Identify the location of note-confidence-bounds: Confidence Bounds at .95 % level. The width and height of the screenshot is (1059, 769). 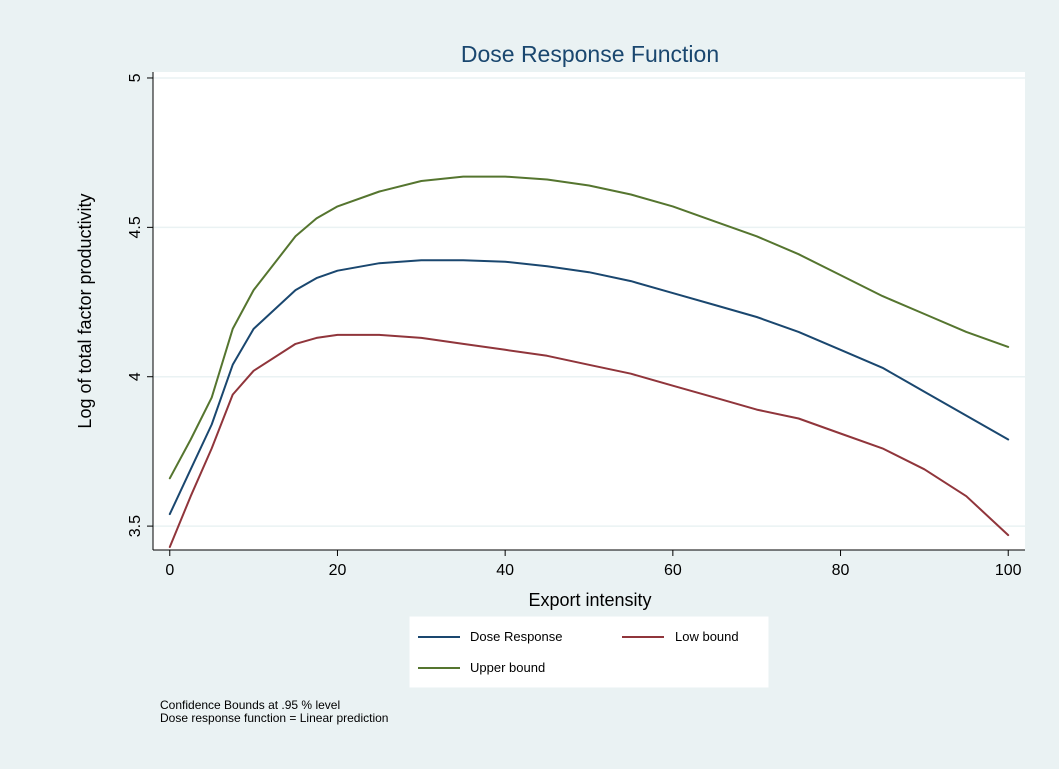
(250, 705).